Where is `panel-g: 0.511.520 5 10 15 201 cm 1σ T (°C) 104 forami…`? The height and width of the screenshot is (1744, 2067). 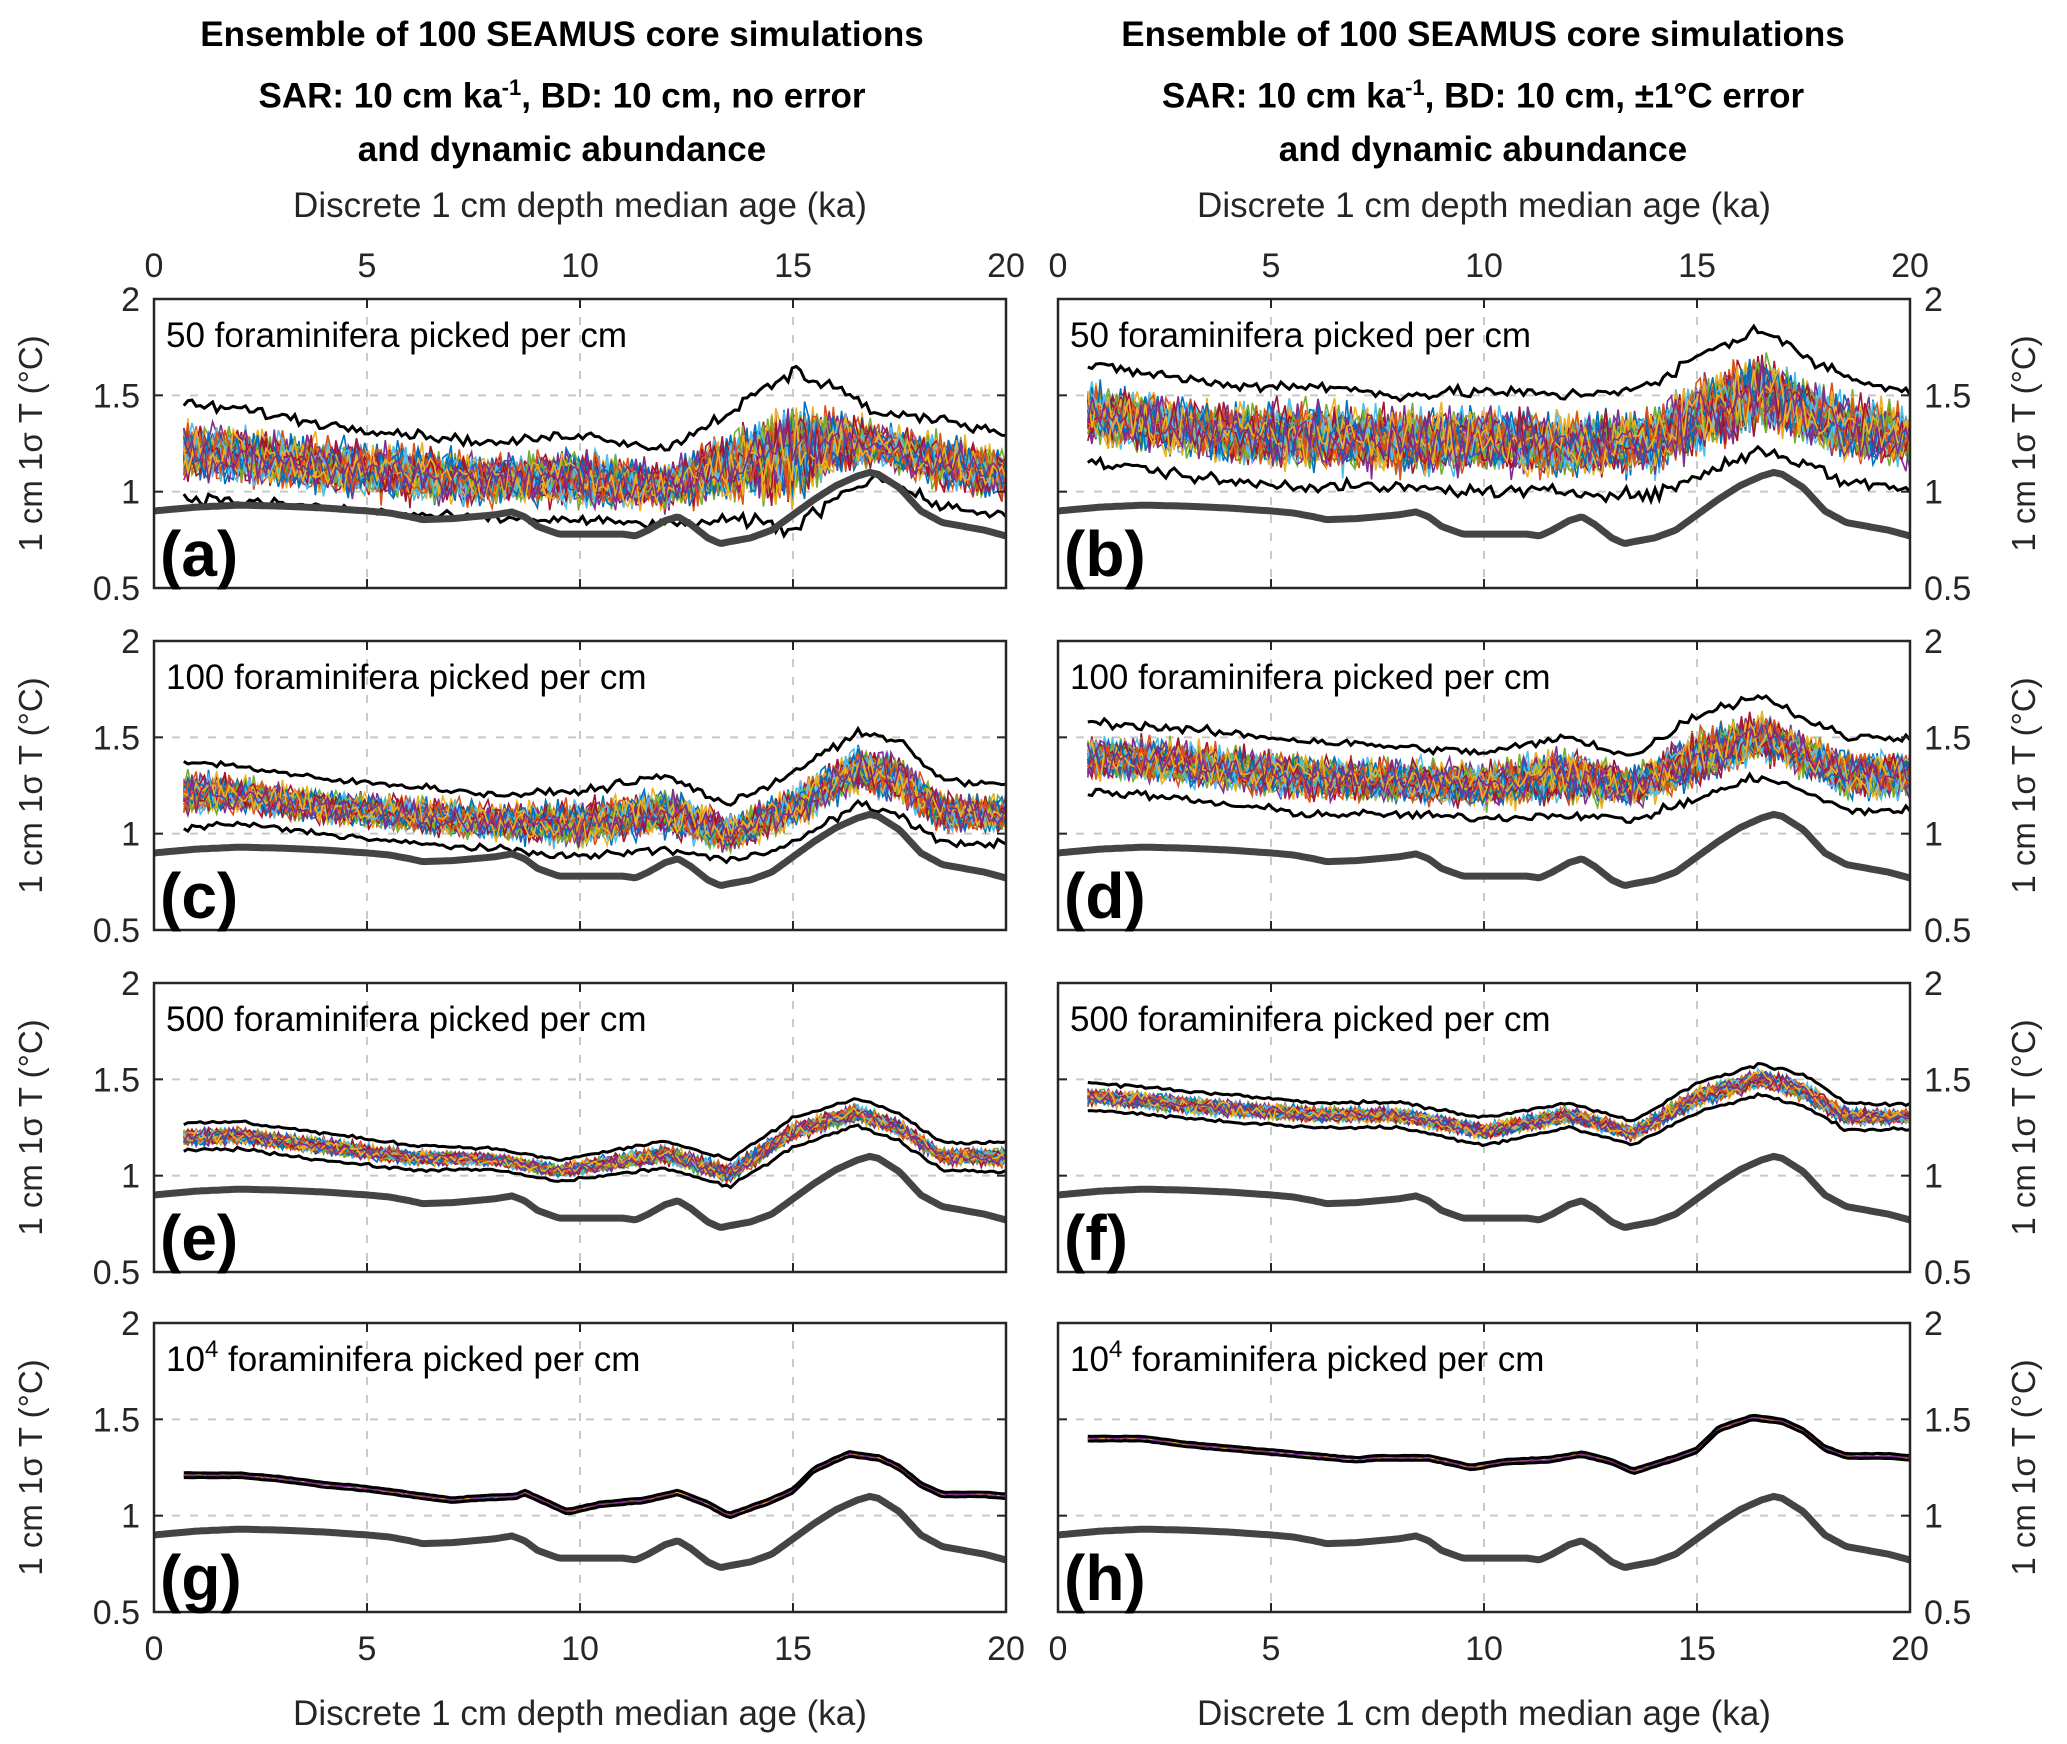 panel-g: 0.511.520 5 10 15 201 cm 1σ T (°C) 104 forami… is located at coordinates (518, 1486).